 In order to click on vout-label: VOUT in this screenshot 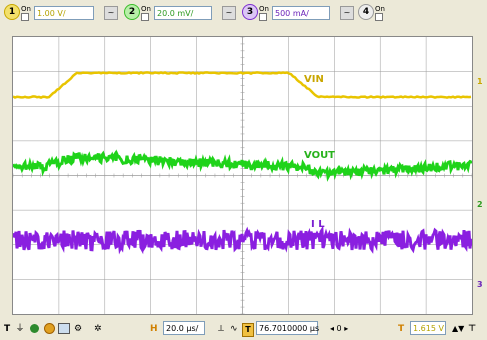, I will do `click(319, 155)`.